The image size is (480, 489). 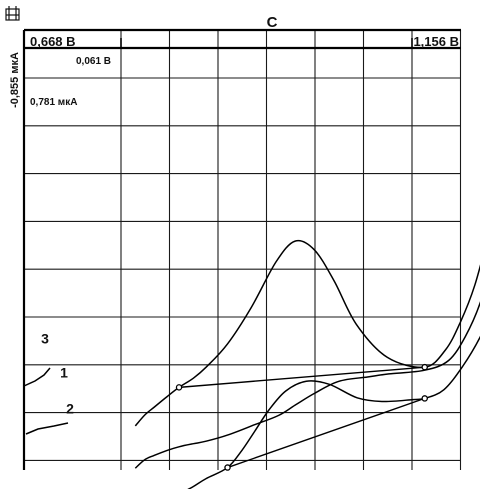 I want to click on x-end-label: 1,156 В, so click(x=436, y=41).